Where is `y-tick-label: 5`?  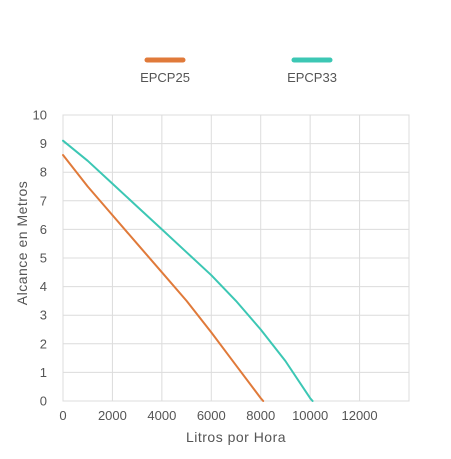
y-tick-label: 5 is located at coordinates (43, 258).